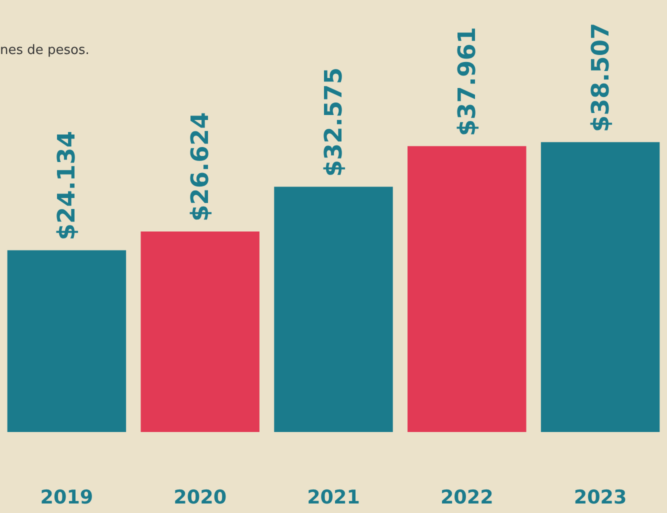 This screenshot has width=667, height=513. Describe the element at coordinates (334, 122) in the screenshot. I see `data-label: $32.575` at that location.